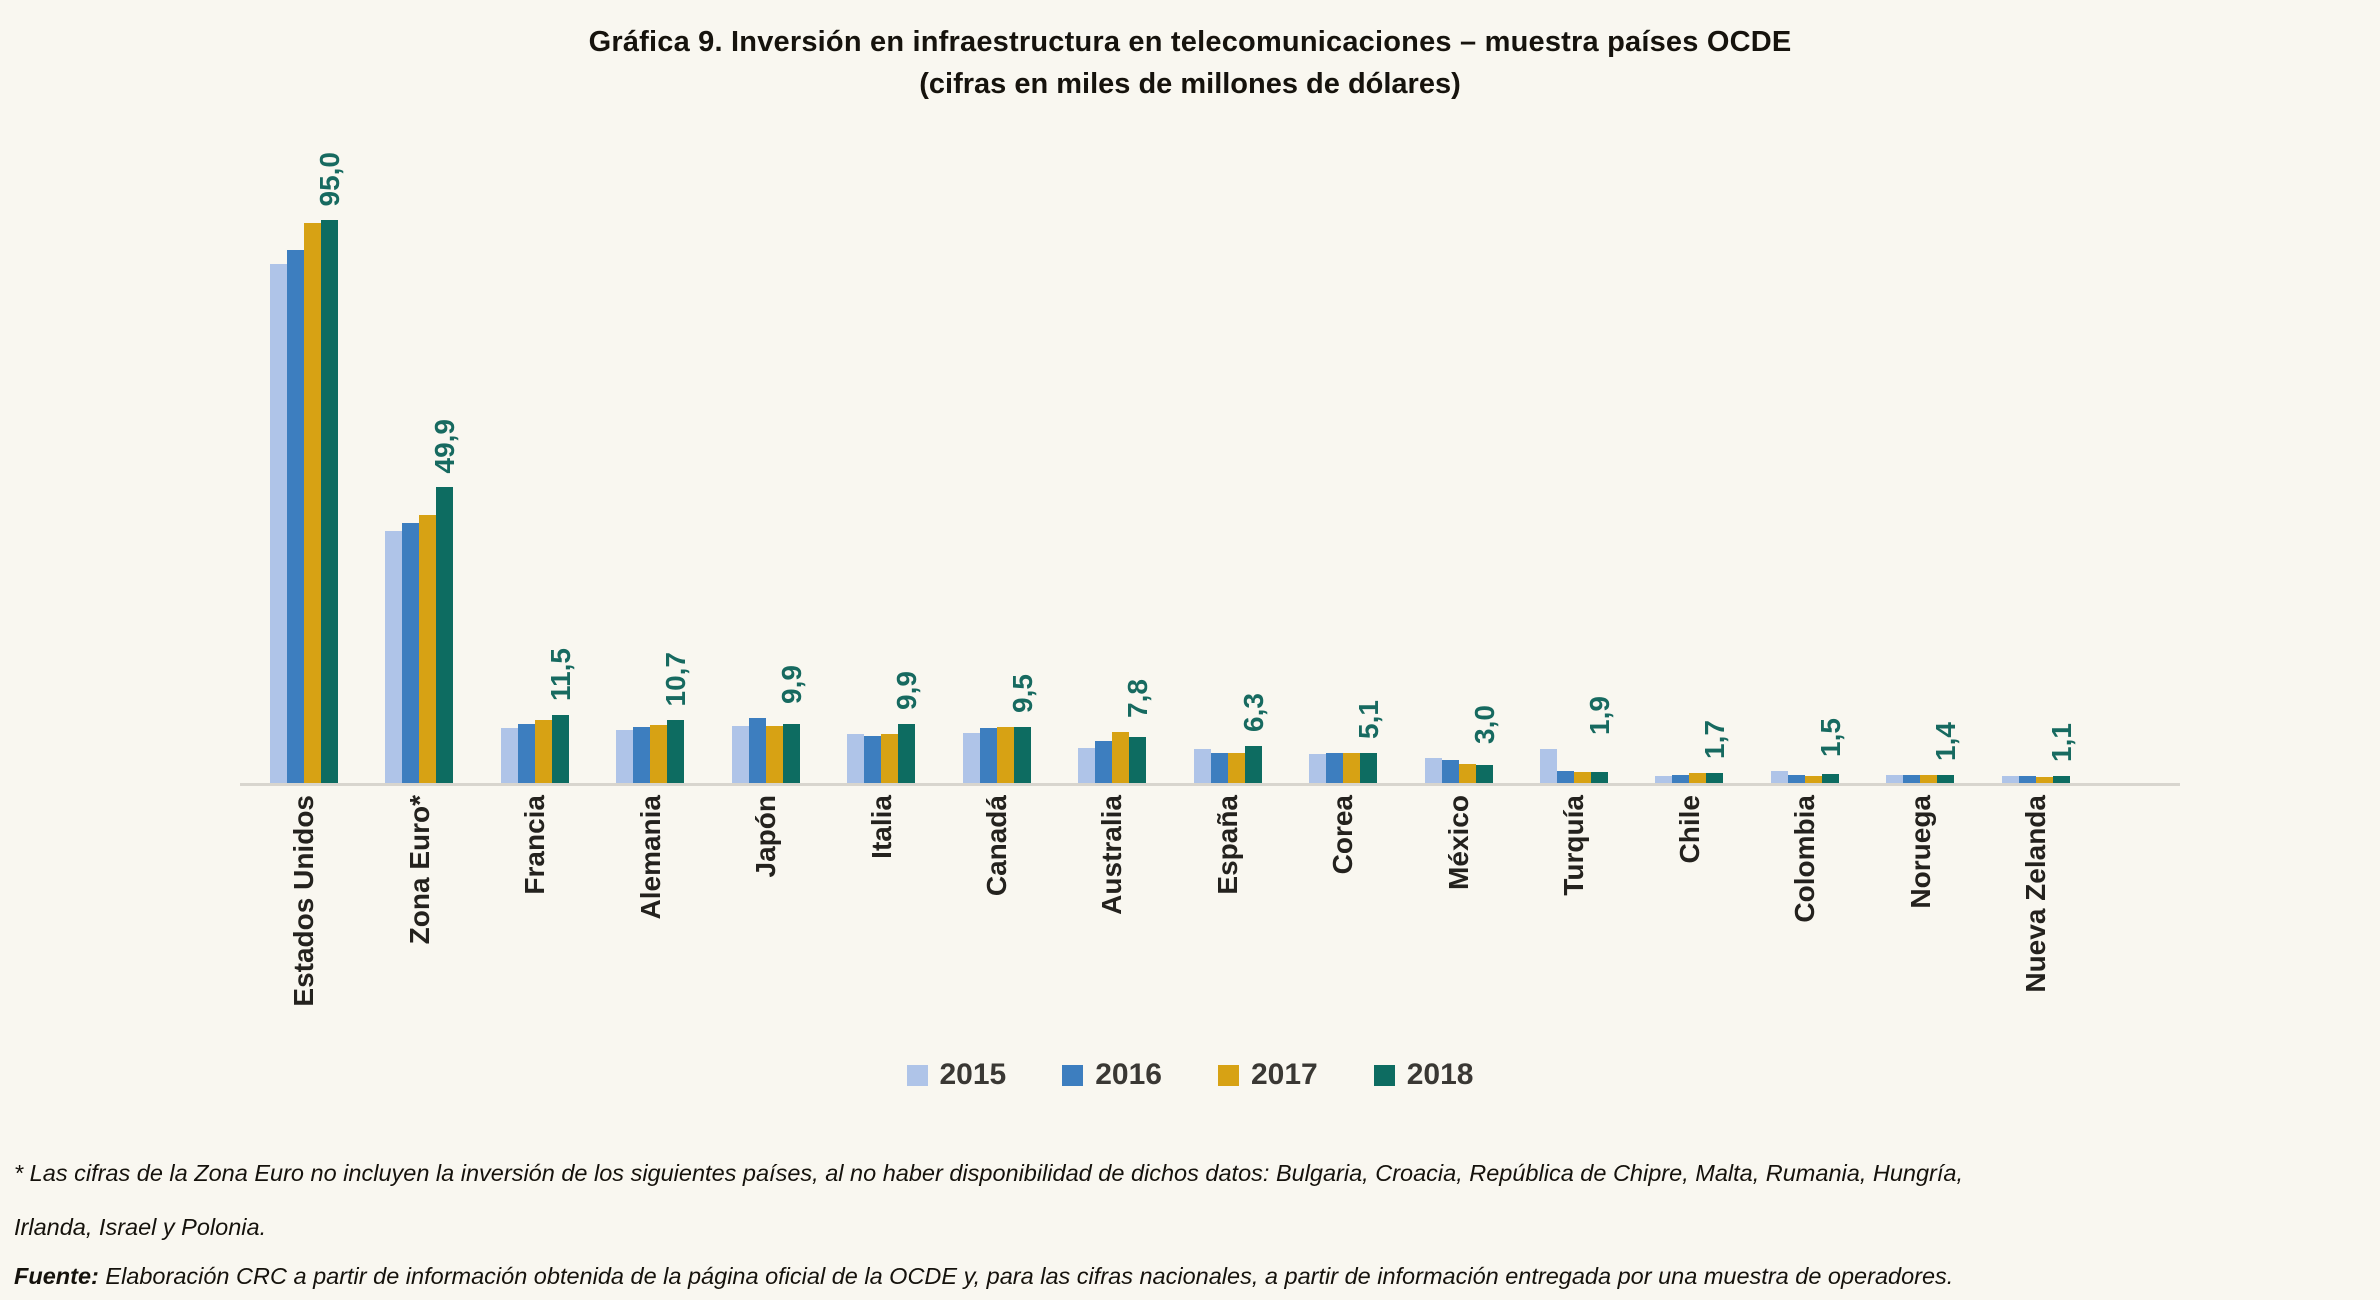  I want to click on value-label: 7,8, so click(1138, 698).